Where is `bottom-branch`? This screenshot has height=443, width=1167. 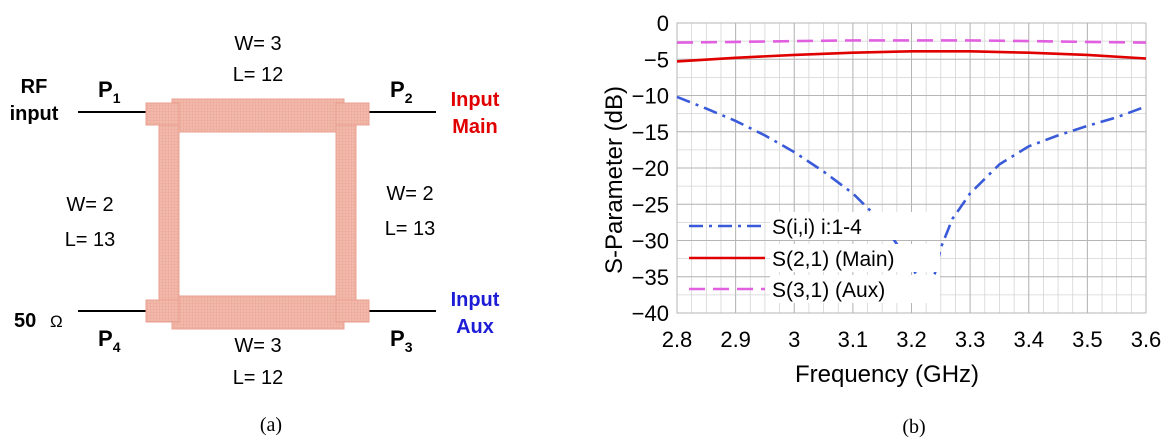
bottom-branch is located at coordinates (258, 312).